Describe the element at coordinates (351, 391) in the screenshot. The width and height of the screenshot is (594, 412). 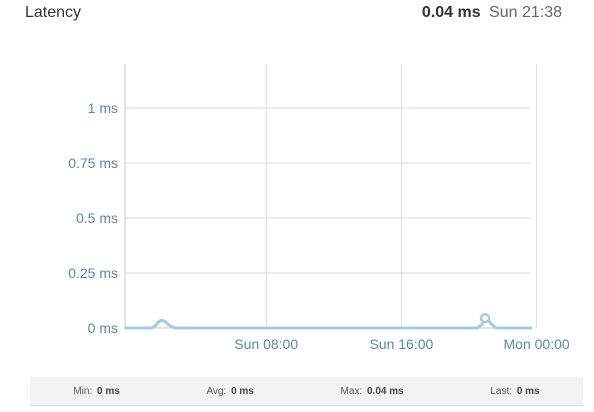
I see `stat-max-label: Max:` at that location.